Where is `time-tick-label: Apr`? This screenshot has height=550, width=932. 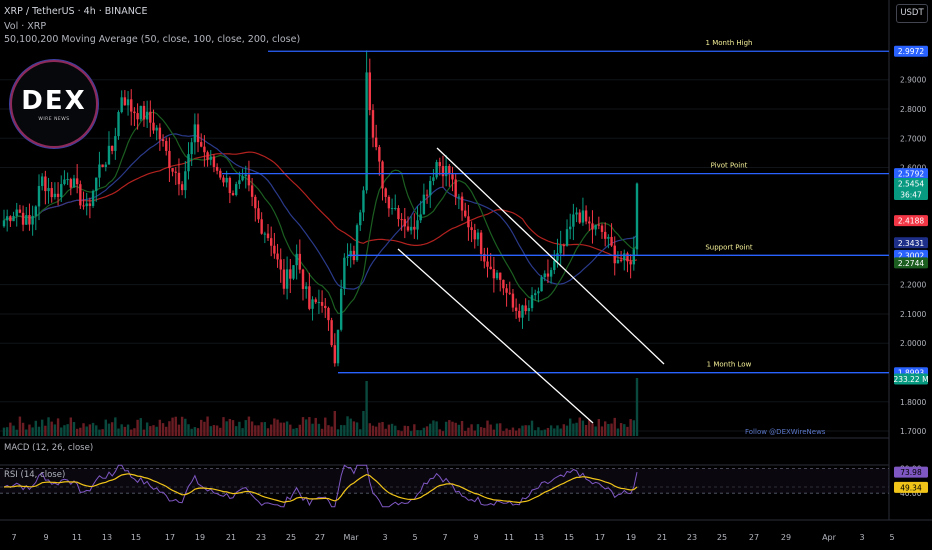 time-tick-label: Apr is located at coordinates (829, 537).